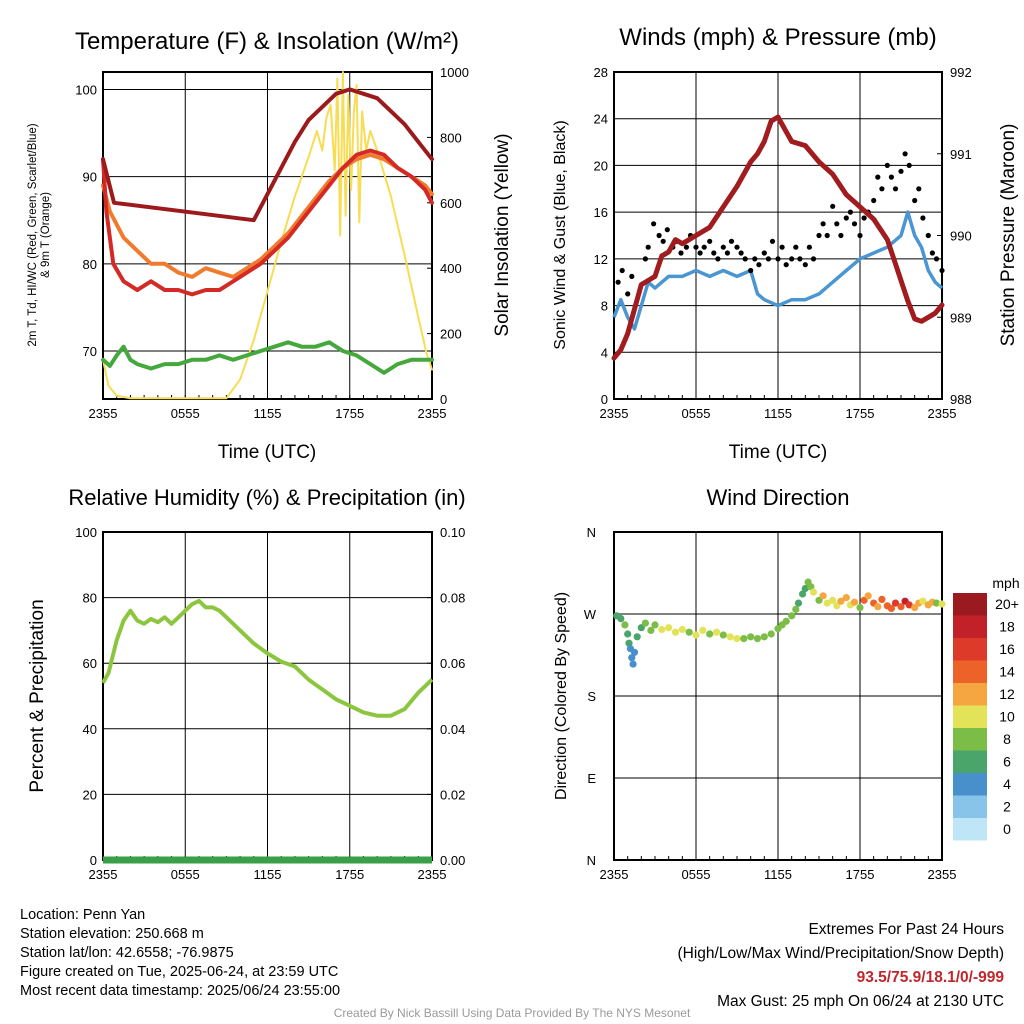 The height and width of the screenshot is (1024, 1024). What do you see at coordinates (961, 236) in the screenshot?
I see `winds-y-right-tick-label: 990` at bounding box center [961, 236].